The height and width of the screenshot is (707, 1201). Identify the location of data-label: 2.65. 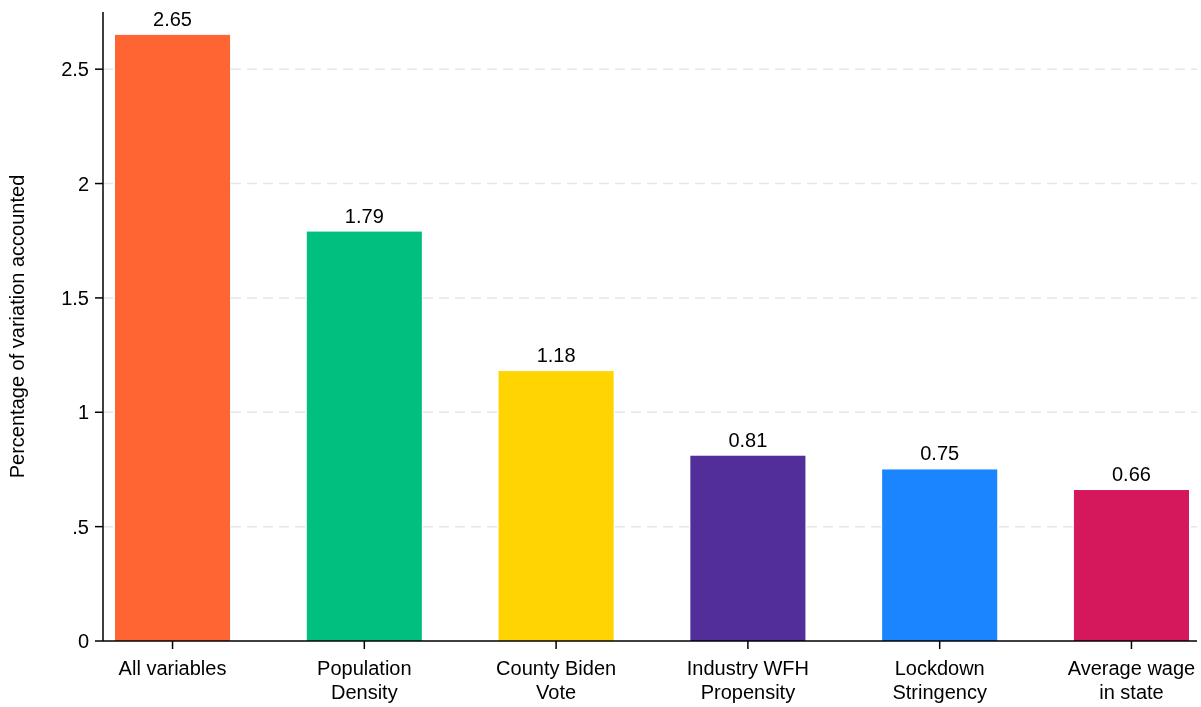
(172, 18).